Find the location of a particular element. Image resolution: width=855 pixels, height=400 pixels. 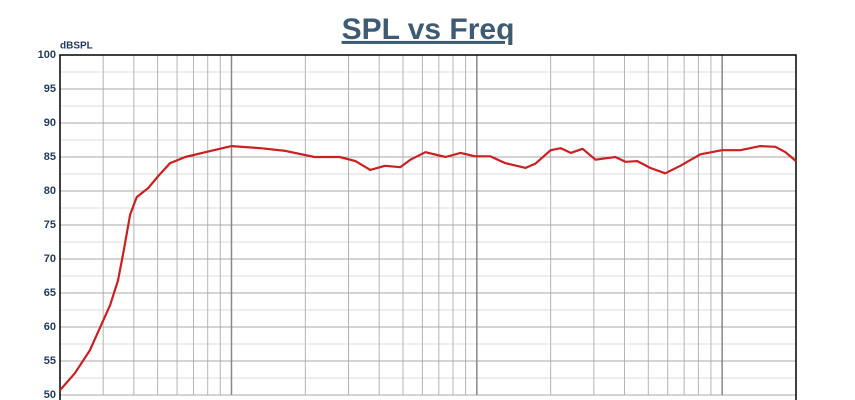

y-tick-label: 85 is located at coordinates (50, 157).